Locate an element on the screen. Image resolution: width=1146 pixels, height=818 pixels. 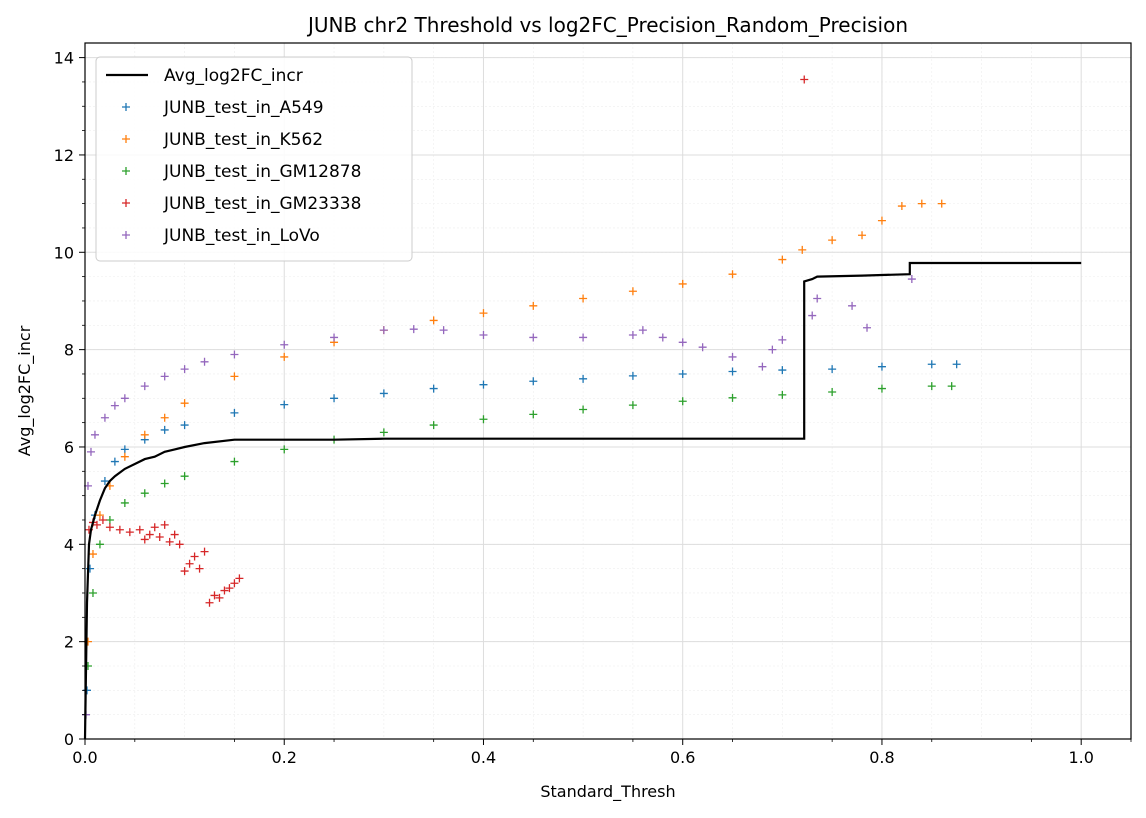
y-tick-label: 0 is located at coordinates (69, 739).